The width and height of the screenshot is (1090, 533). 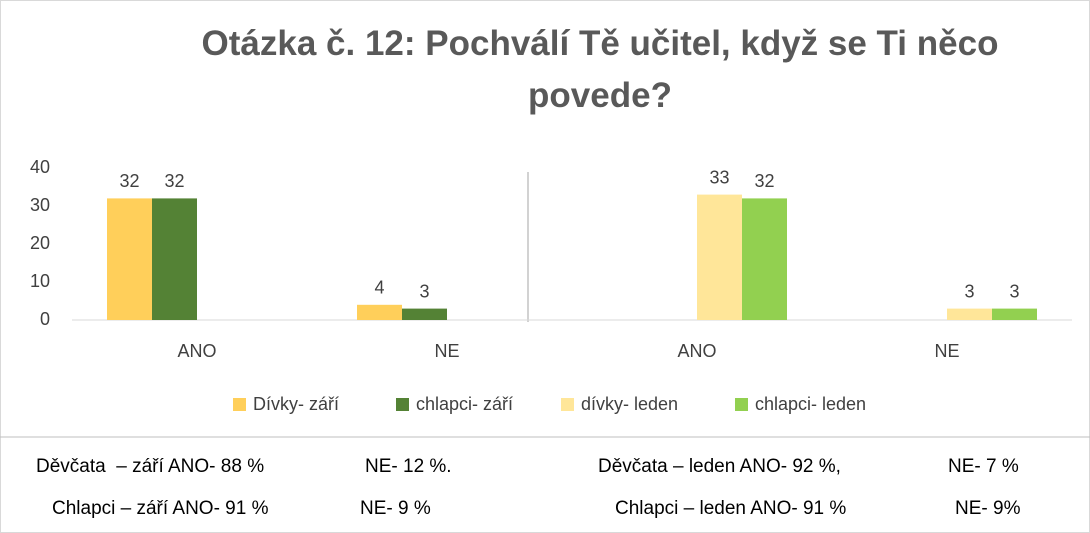 What do you see at coordinates (988, 508) in the screenshot?
I see `note: NE- 9%` at bounding box center [988, 508].